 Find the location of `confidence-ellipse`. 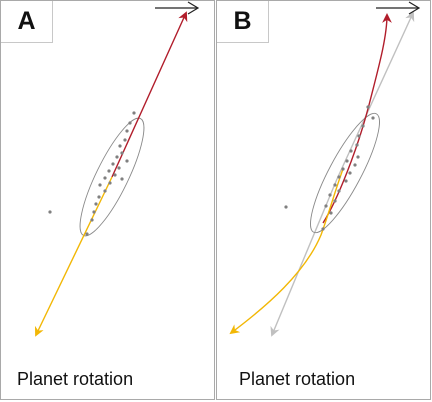

confidence-ellipse is located at coordinates (345, 173).